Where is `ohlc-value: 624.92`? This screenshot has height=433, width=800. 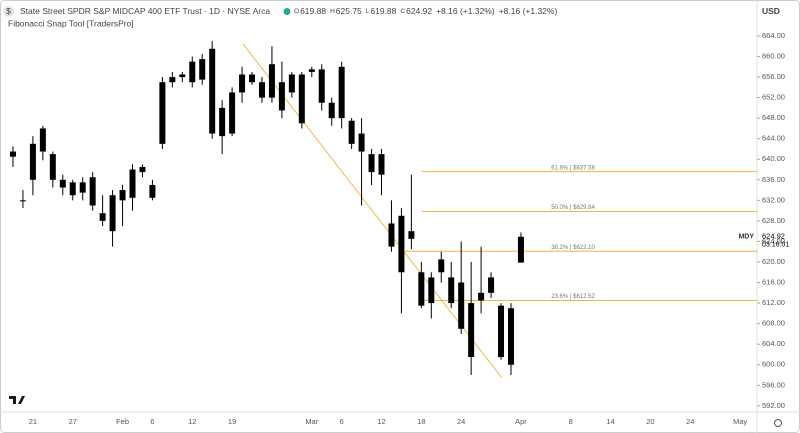
ohlc-value: 624.92 is located at coordinates (419, 11).